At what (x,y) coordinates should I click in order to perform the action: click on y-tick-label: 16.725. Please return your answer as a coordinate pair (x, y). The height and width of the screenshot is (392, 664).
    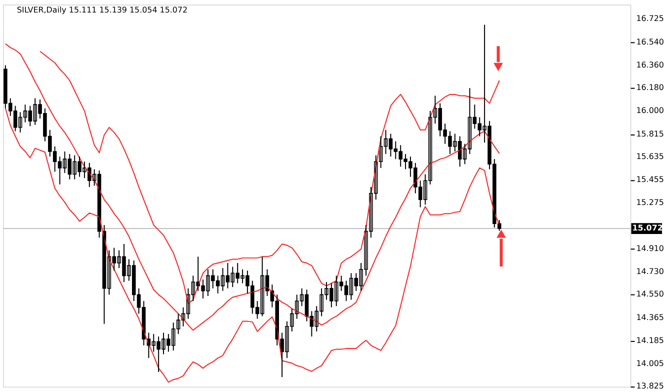
    Looking at the image, I should click on (650, 19).